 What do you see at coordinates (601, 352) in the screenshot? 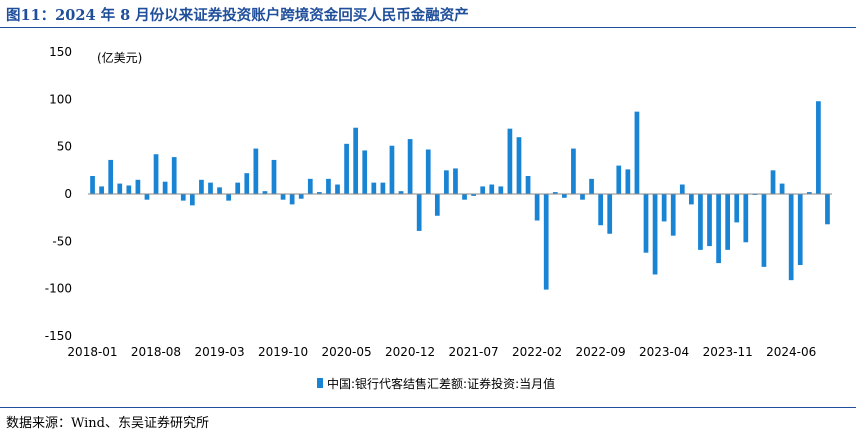
I see `x-tick-label: 2022-09` at bounding box center [601, 352].